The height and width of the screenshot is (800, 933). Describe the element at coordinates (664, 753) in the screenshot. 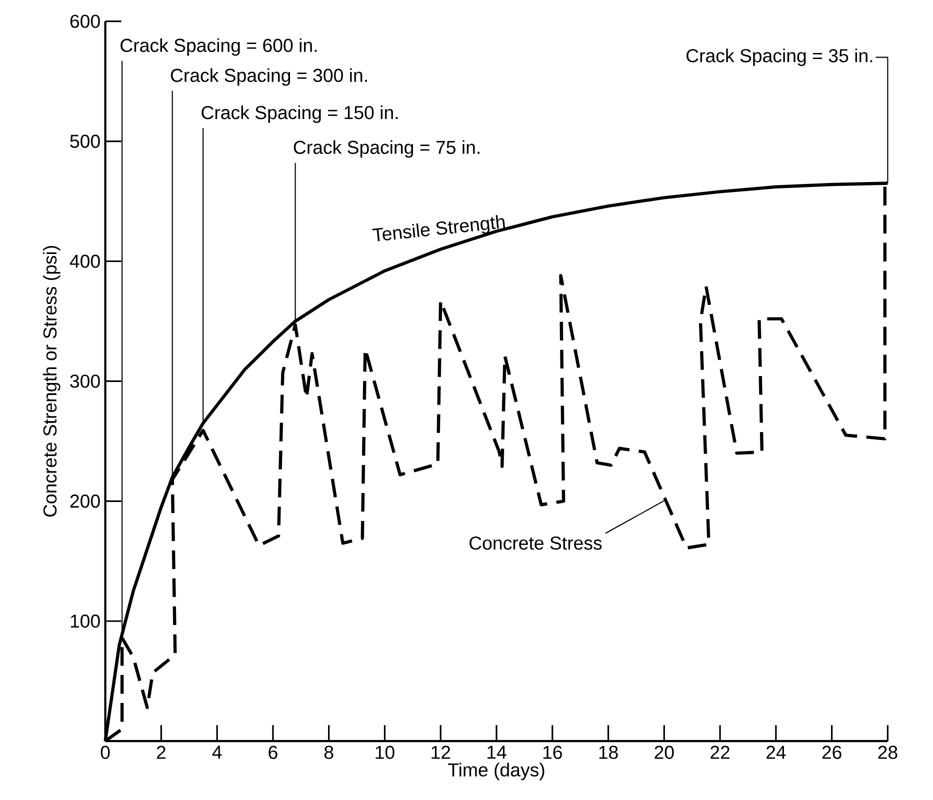

I see `x-tick-label: 20` at that location.